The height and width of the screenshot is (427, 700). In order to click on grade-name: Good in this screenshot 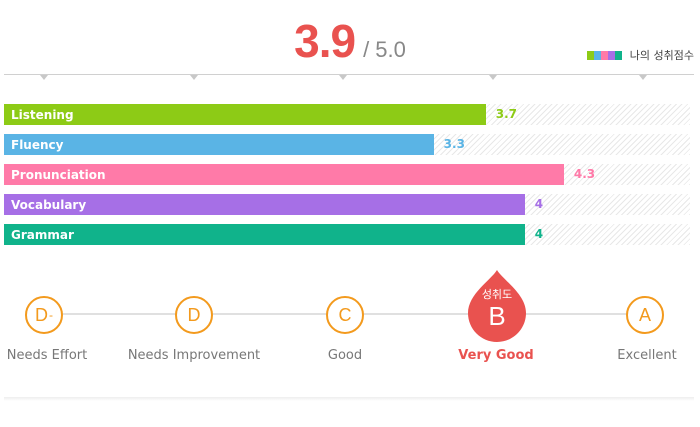, I will do `click(345, 355)`.